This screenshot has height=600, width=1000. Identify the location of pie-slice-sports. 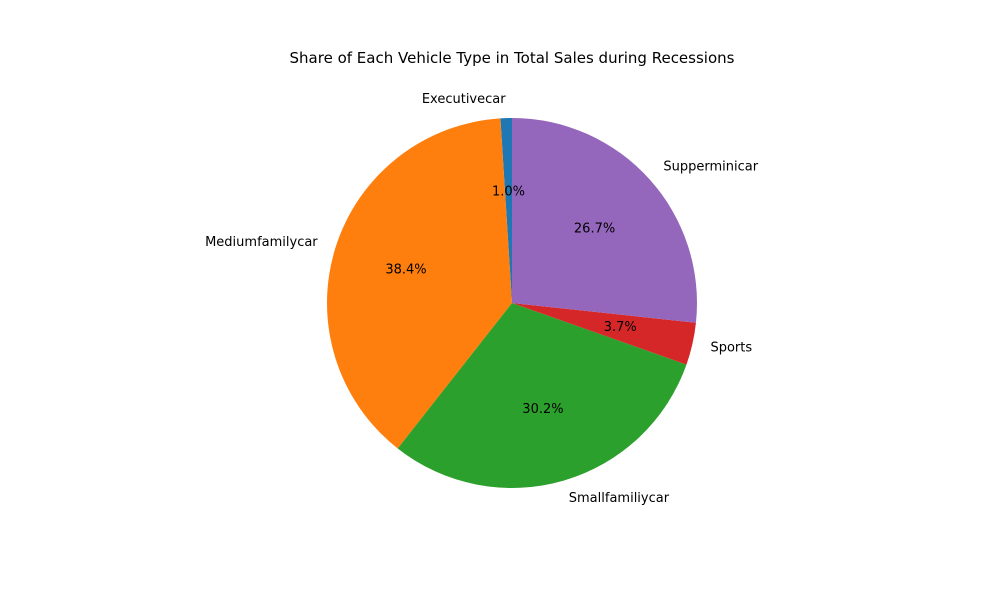
(604, 334).